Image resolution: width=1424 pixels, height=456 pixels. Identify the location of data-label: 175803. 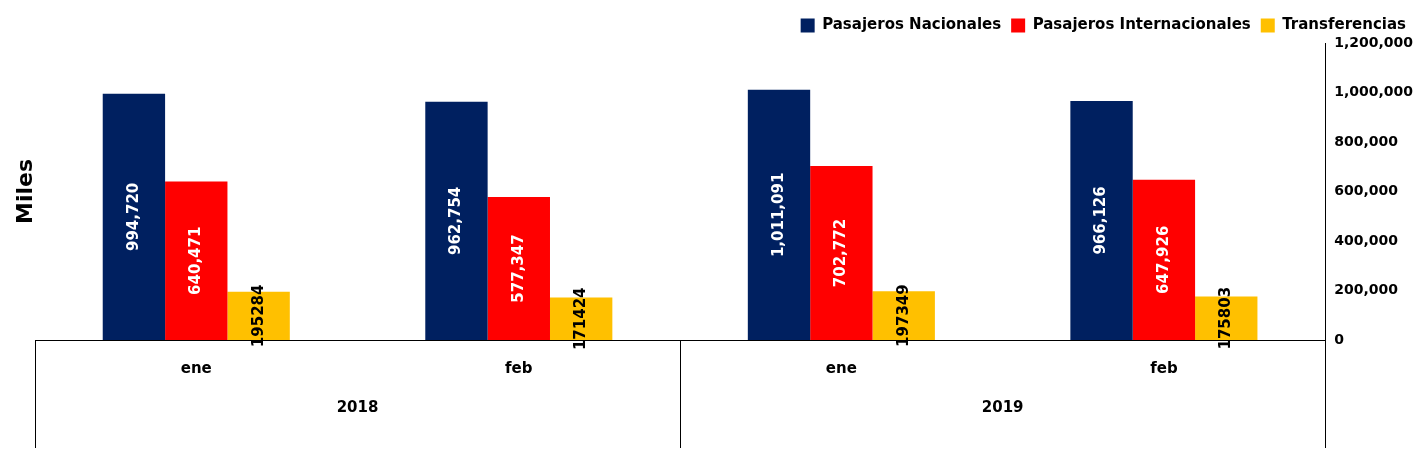
(1225, 318).